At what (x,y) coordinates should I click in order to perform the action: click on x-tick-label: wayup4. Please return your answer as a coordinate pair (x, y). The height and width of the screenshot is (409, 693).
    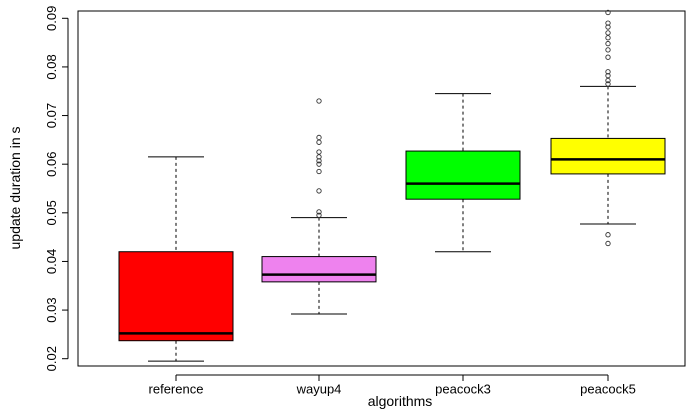
    Looking at the image, I should click on (319, 389).